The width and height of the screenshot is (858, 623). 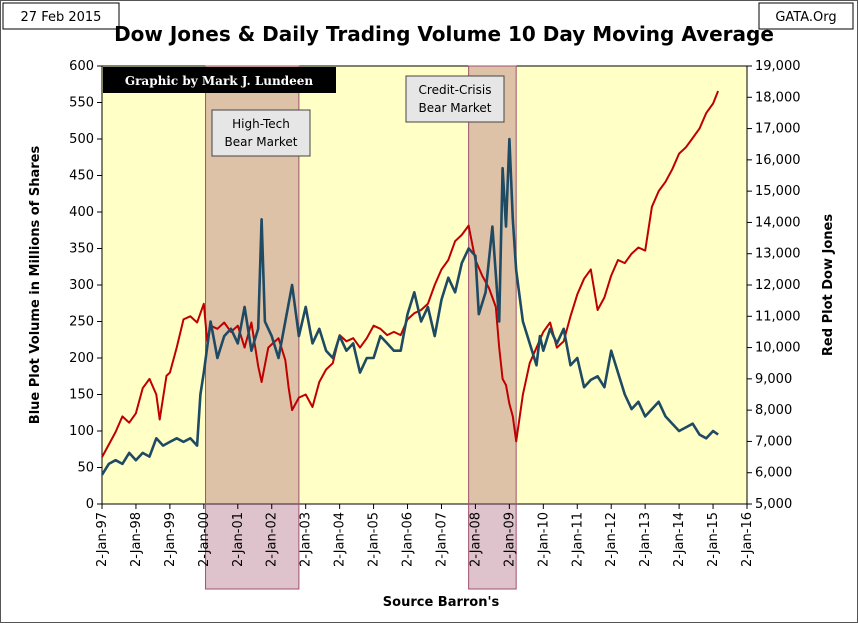 I want to click on credit-banner, so click(x=219, y=80).